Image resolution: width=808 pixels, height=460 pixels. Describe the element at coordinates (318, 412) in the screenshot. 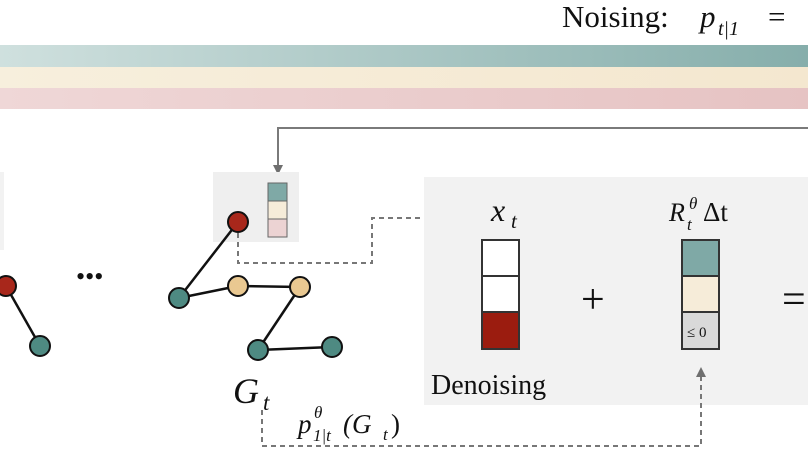

I see `predictor-label-superscript: θ` at that location.